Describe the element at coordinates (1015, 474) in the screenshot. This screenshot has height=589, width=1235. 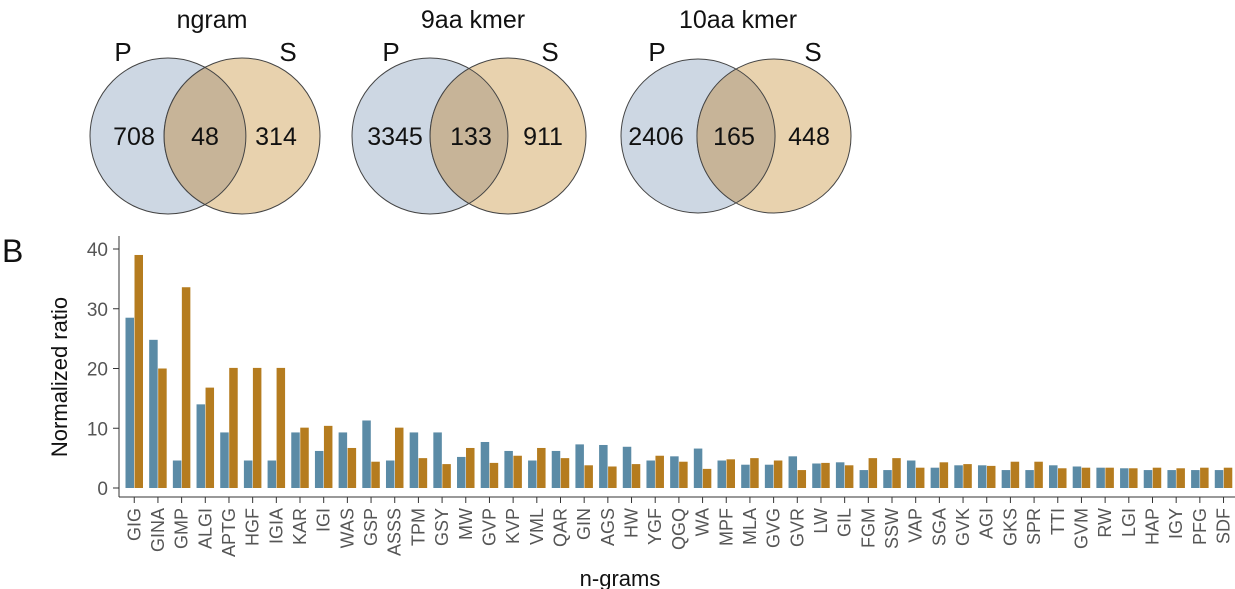
I see `bar-s-gks` at that location.